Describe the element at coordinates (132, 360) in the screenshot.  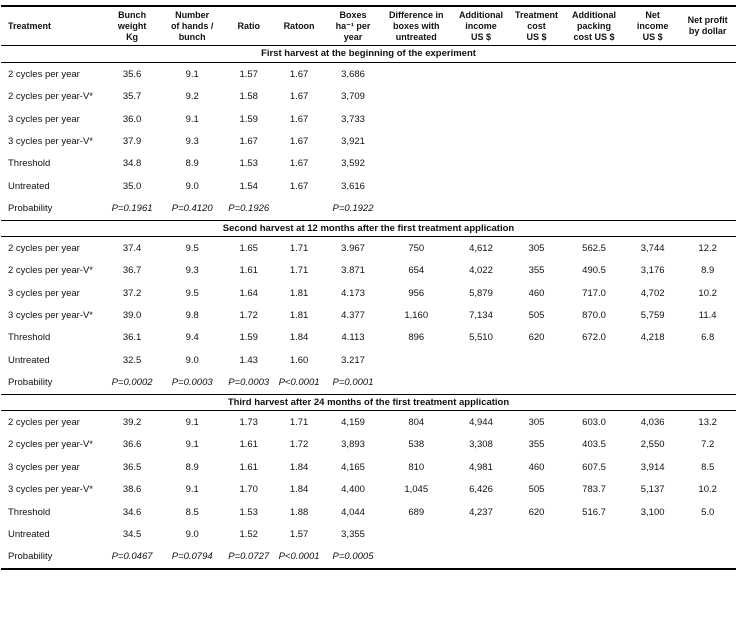
I see `value-cell: 32.5` at that location.